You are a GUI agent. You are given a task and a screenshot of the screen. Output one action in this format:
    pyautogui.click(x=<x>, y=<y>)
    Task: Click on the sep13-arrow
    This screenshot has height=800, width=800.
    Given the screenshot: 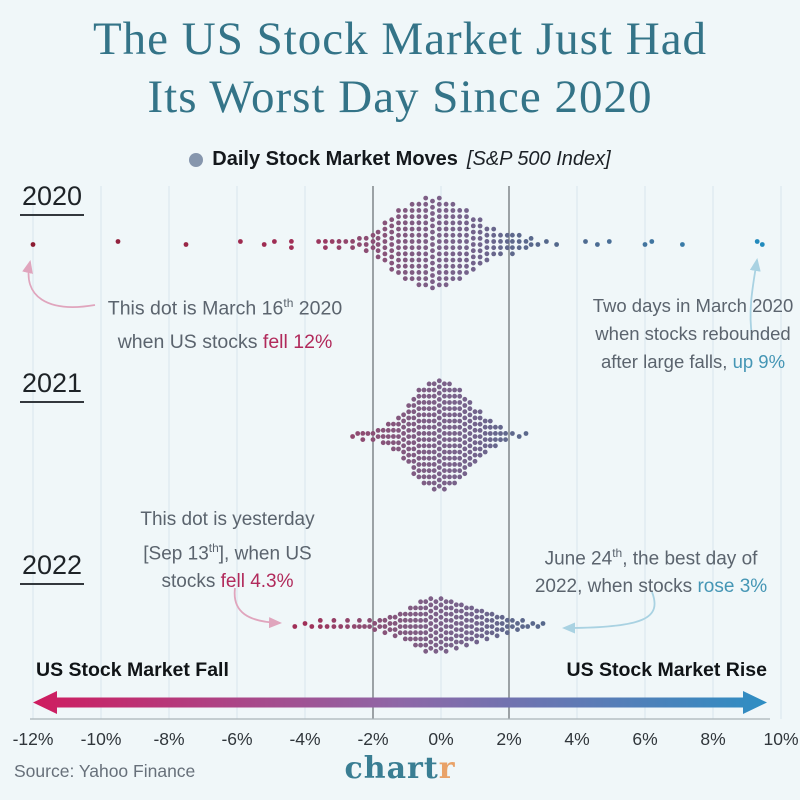 What is the action you would take?
    pyautogui.click(x=257, y=608)
    